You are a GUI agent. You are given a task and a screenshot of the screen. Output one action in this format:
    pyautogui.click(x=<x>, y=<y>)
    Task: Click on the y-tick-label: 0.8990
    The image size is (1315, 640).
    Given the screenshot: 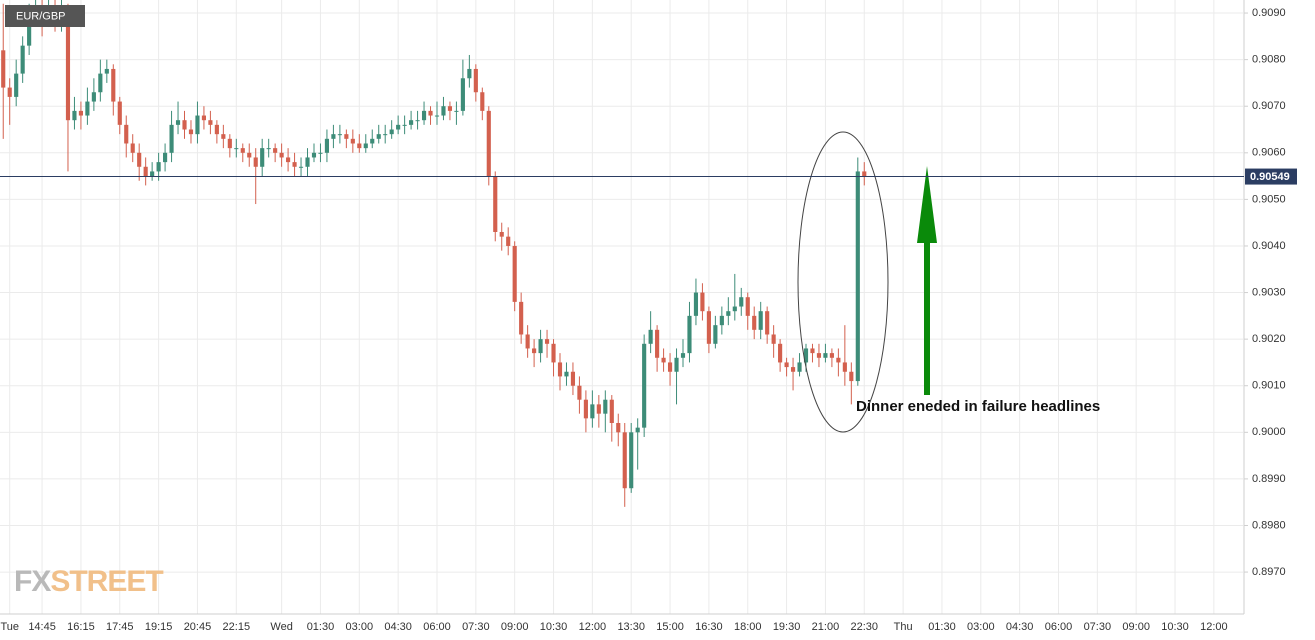 What is the action you would take?
    pyautogui.click(x=1269, y=479)
    